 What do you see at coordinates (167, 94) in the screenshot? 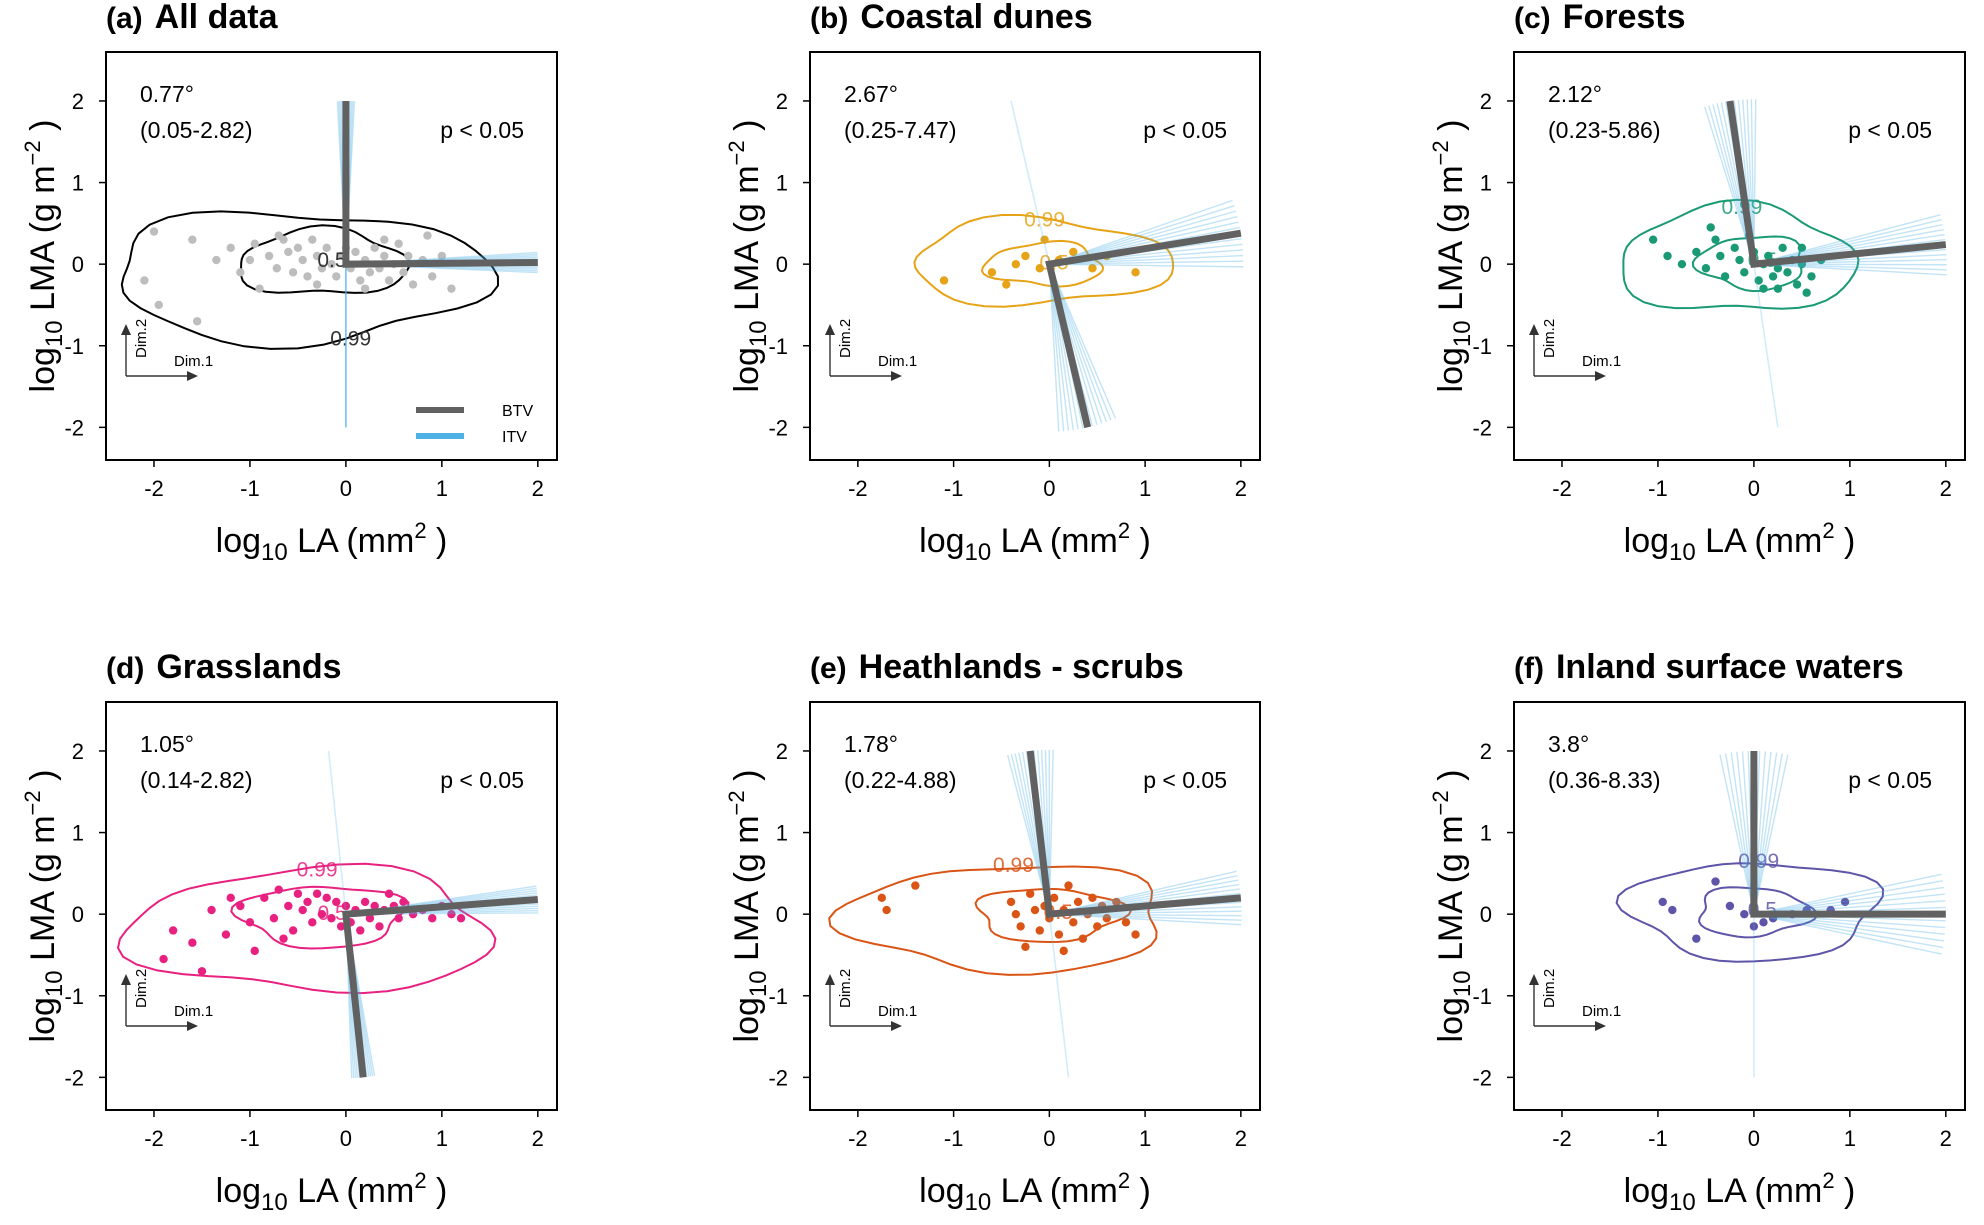
I see `angle-value: 0.77°` at bounding box center [167, 94].